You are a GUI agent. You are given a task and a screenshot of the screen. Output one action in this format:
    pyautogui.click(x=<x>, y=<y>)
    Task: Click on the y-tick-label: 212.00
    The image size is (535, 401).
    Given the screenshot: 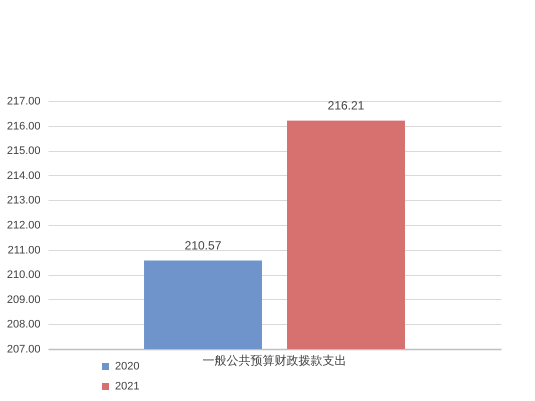 What is the action you would take?
    pyautogui.click(x=23, y=226)
    